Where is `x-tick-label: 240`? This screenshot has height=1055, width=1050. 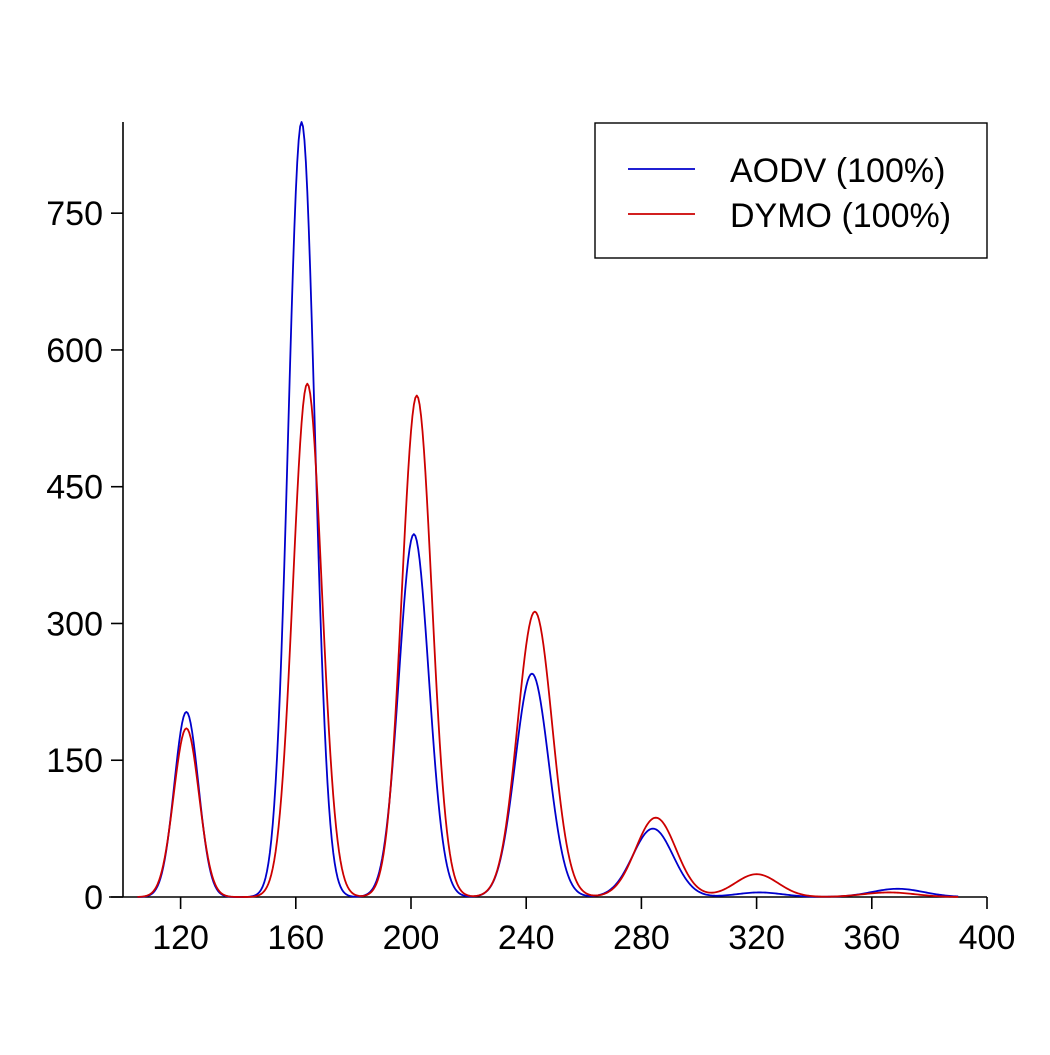
x-tick-label: 240 is located at coordinates (526, 938).